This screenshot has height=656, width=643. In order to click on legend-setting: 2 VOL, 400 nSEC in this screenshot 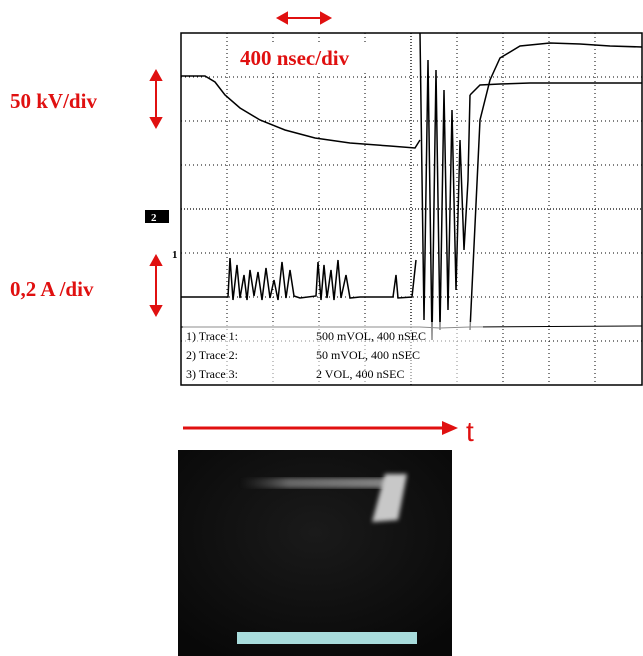, I will do `click(360, 374)`.